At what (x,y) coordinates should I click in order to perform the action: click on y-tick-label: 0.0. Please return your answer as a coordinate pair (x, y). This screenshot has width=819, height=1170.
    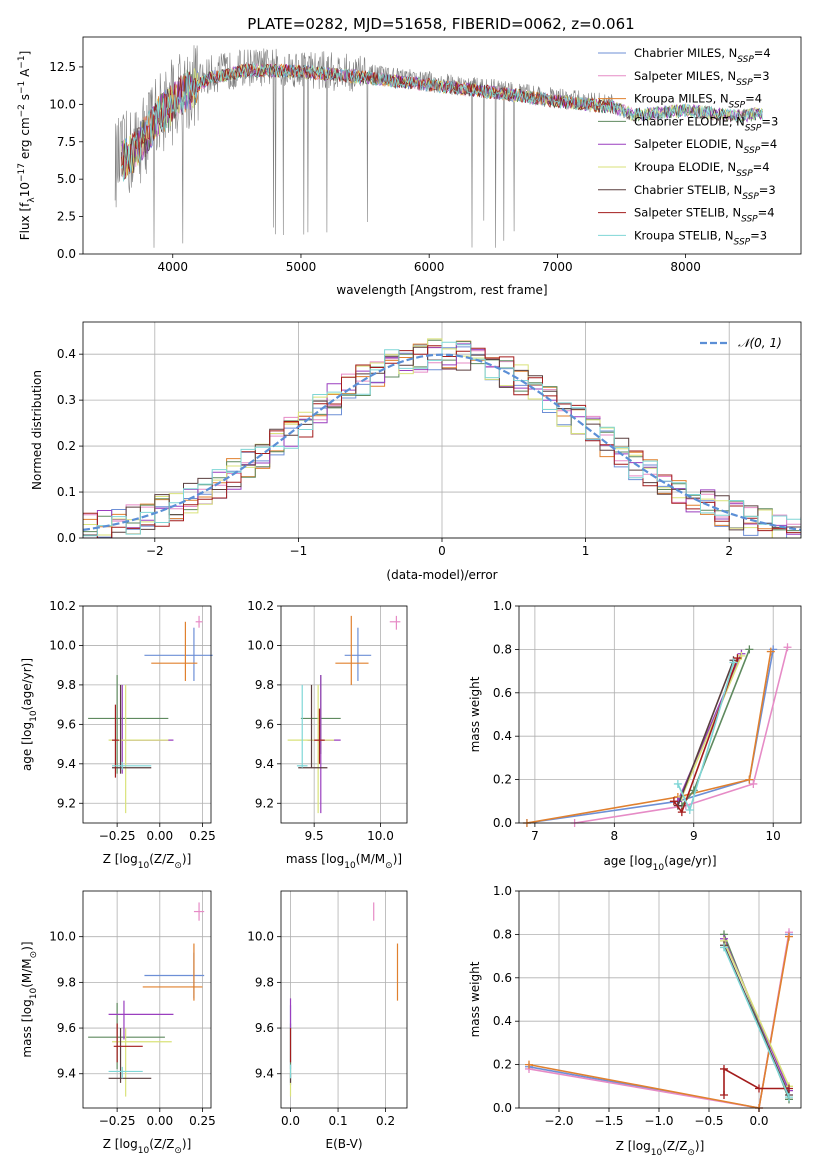
    Looking at the image, I should click on (66, 538).